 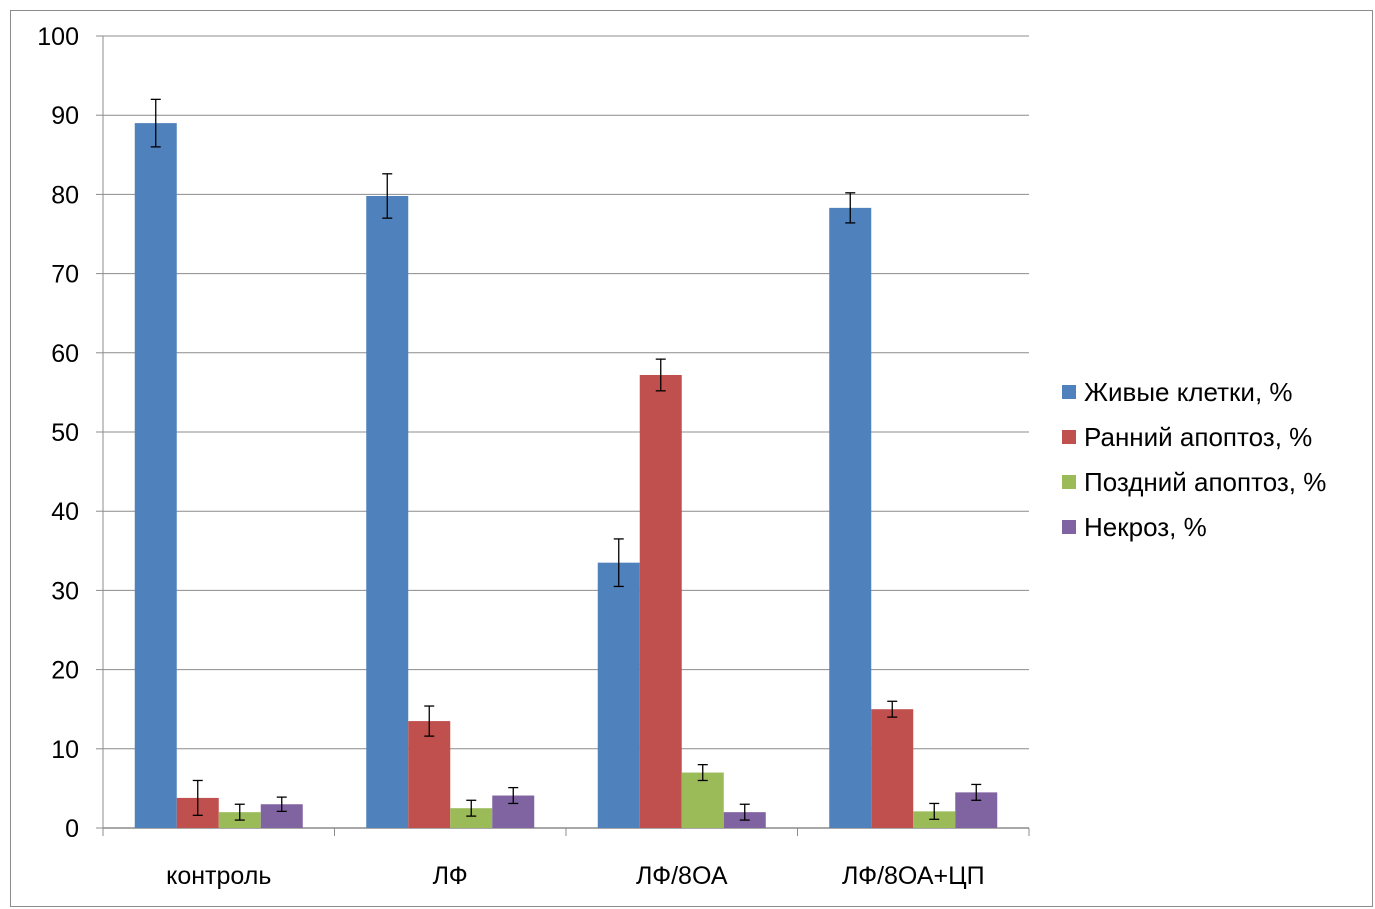 I want to click on legend-item: Ранний апоптоз, %, so click(x=1187, y=437).